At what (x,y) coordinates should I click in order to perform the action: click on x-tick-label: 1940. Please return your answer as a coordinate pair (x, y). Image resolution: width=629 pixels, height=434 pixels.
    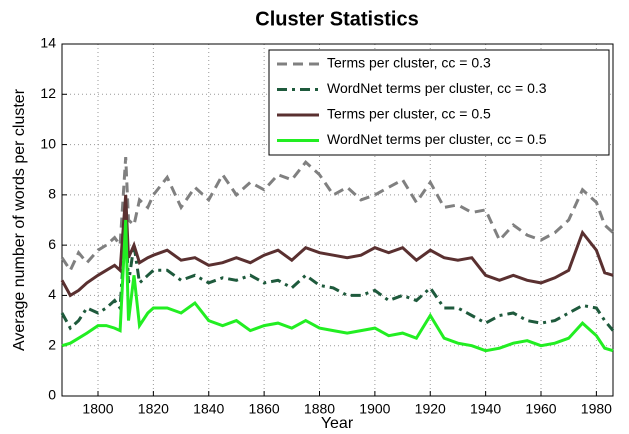
    Looking at the image, I should click on (485, 409).